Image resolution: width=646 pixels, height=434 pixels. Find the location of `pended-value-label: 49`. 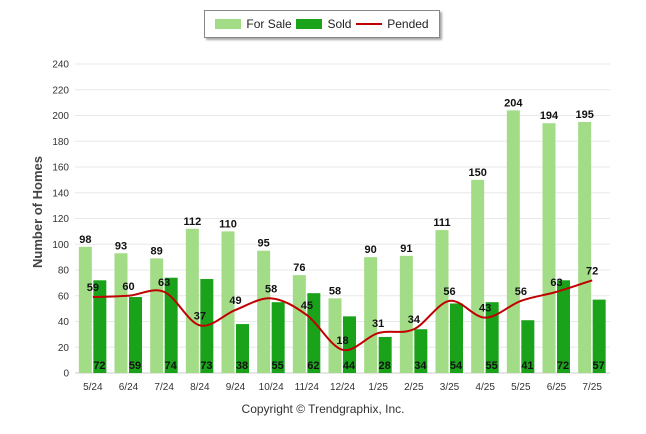

pended-value-label: 49 is located at coordinates (235, 301).